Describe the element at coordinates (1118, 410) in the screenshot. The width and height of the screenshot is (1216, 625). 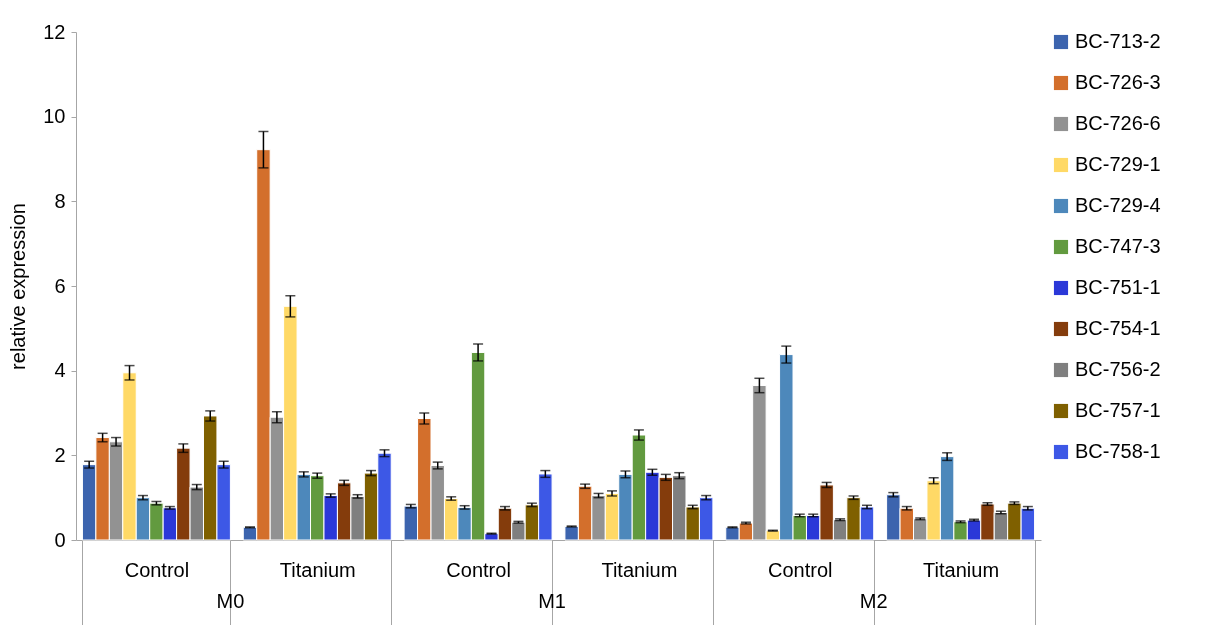
I see `legend-label: BC-757-1` at that location.